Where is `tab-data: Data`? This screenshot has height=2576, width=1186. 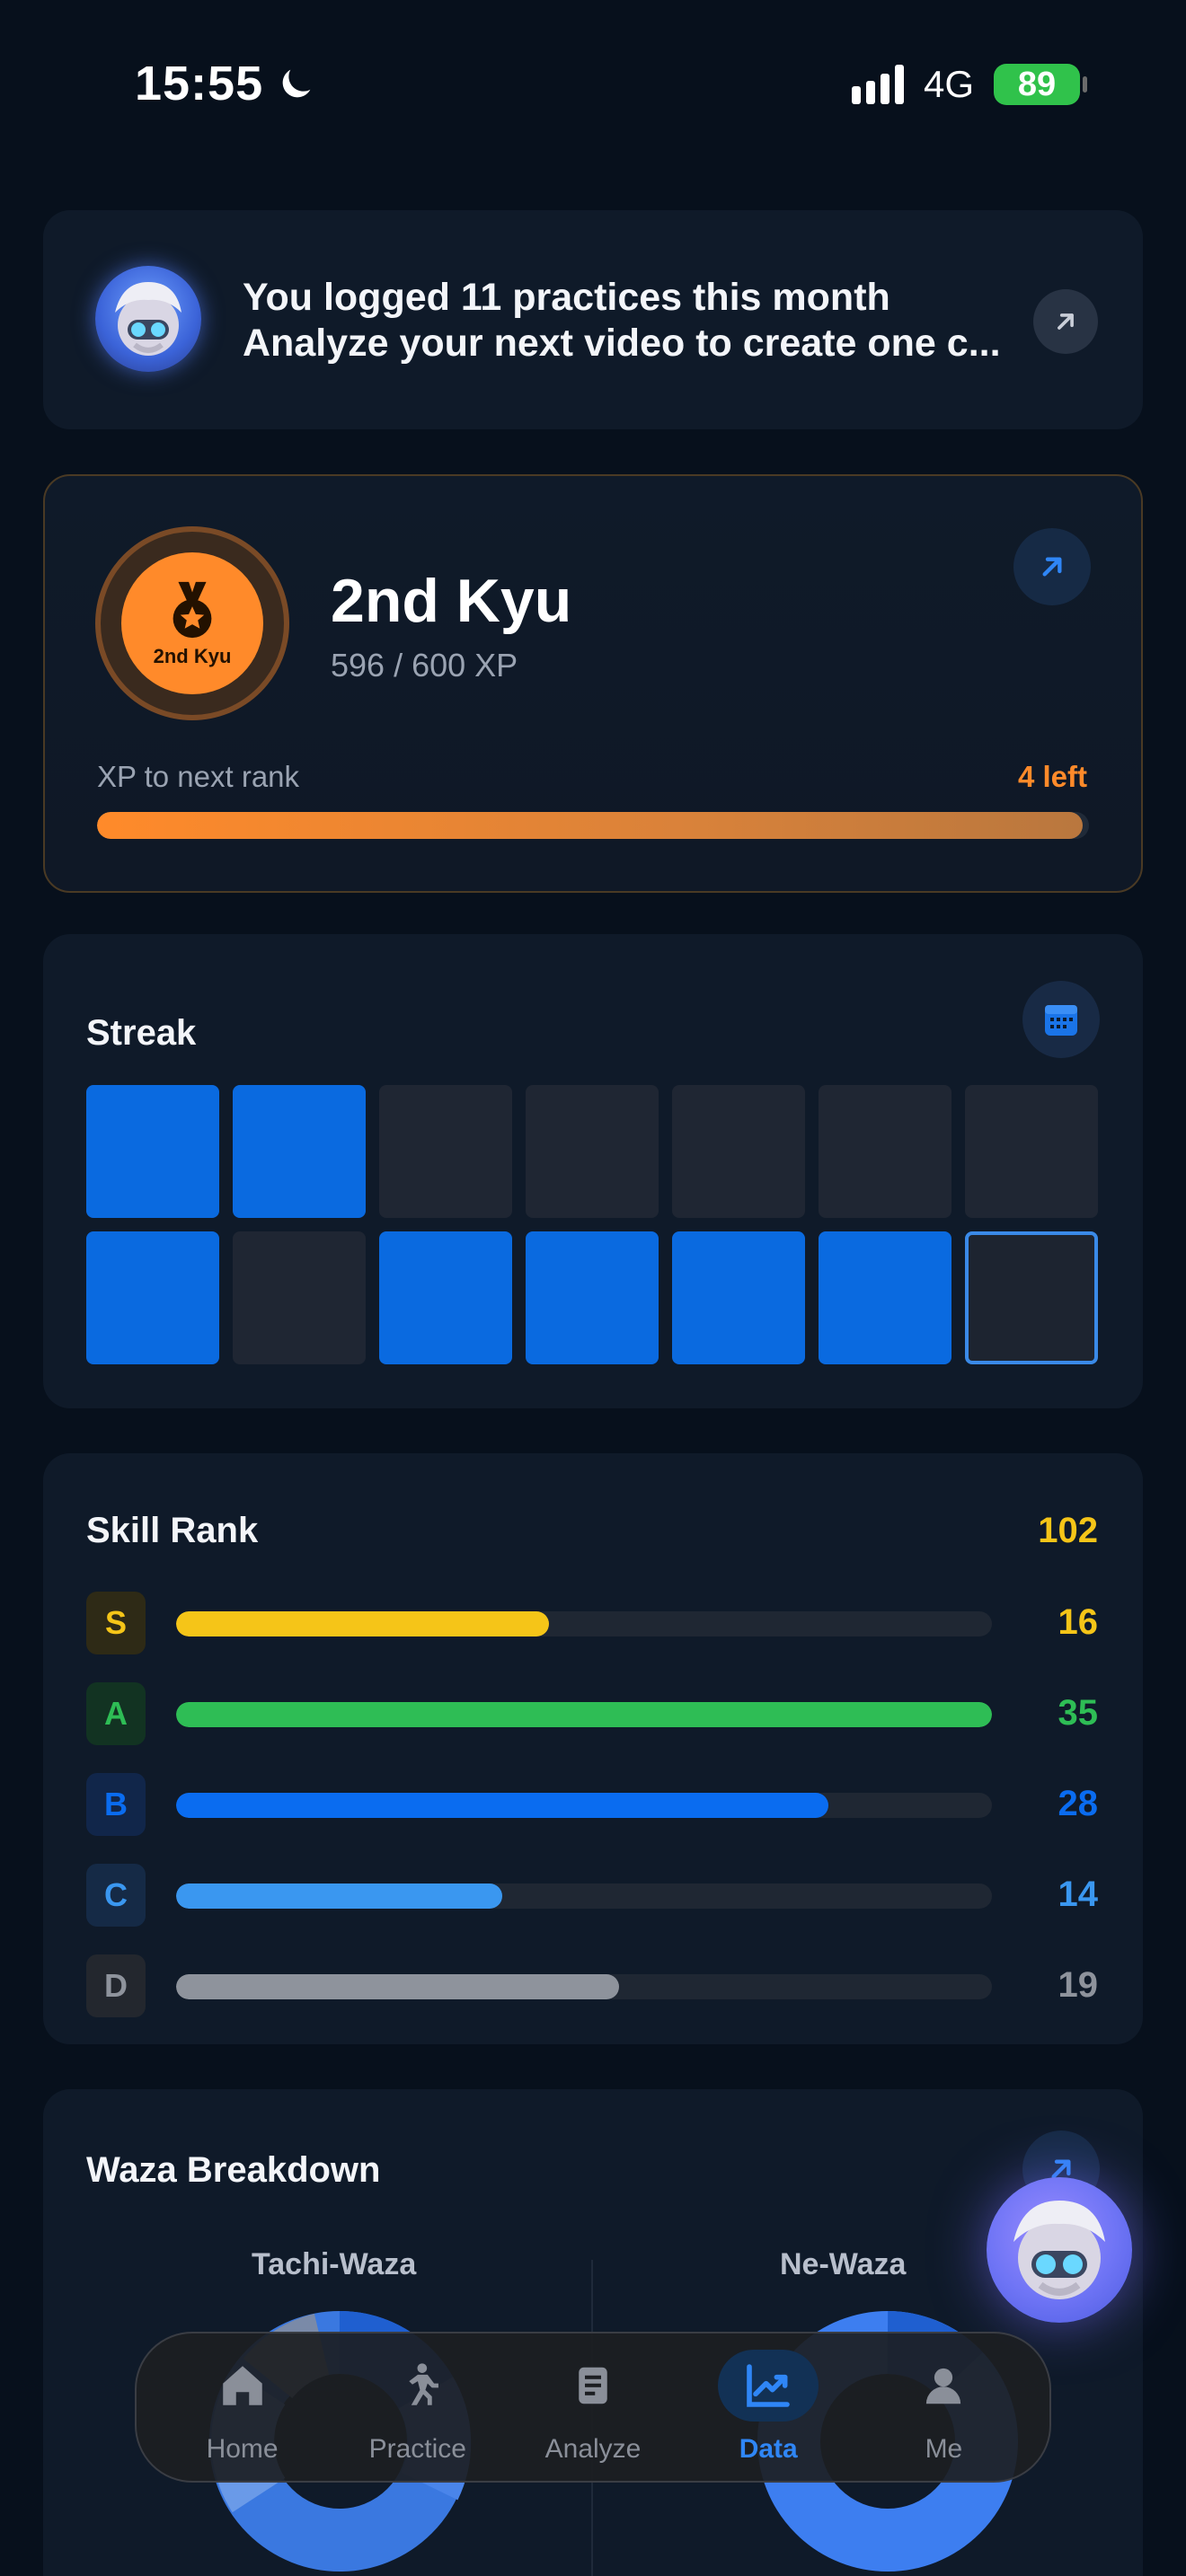
tab-data: Data is located at coordinates (768, 2407).